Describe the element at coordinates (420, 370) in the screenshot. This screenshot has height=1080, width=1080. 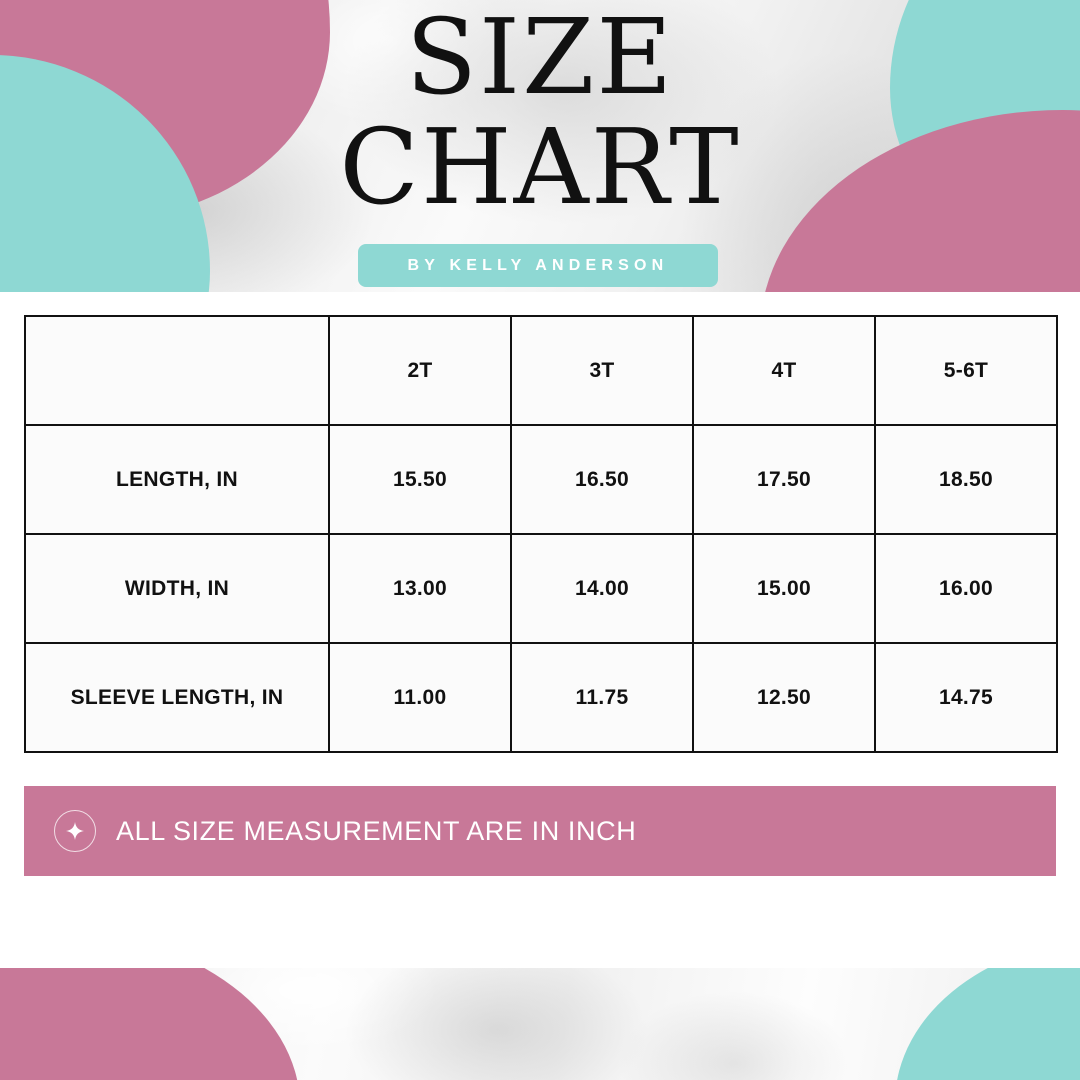
I see `header-cell-2t: 2T` at that location.